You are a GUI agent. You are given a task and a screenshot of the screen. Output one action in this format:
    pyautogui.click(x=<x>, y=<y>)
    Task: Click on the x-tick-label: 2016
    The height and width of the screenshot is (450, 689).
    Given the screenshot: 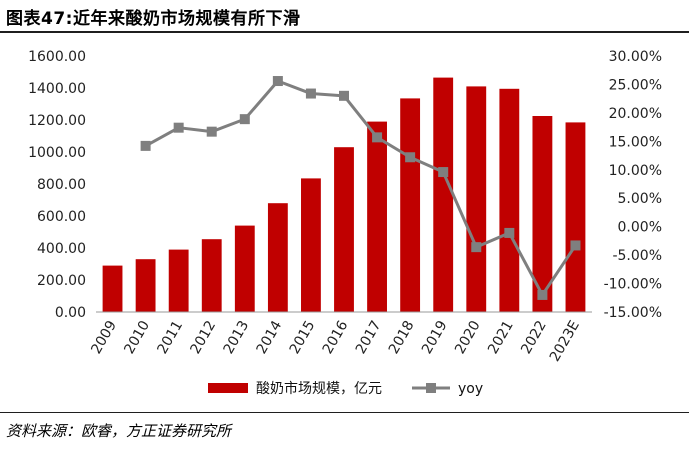 What is the action you would take?
    pyautogui.click(x=336, y=337)
    